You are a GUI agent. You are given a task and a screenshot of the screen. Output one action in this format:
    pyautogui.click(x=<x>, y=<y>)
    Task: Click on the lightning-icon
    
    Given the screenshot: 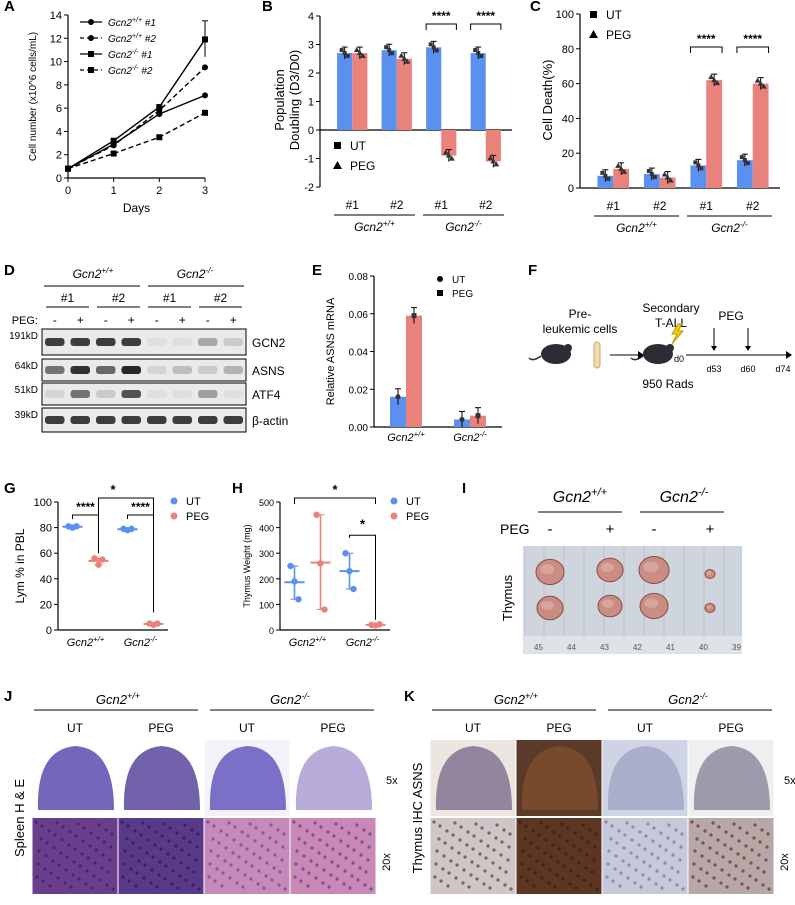 What is the action you would take?
    pyautogui.click(x=678, y=334)
    